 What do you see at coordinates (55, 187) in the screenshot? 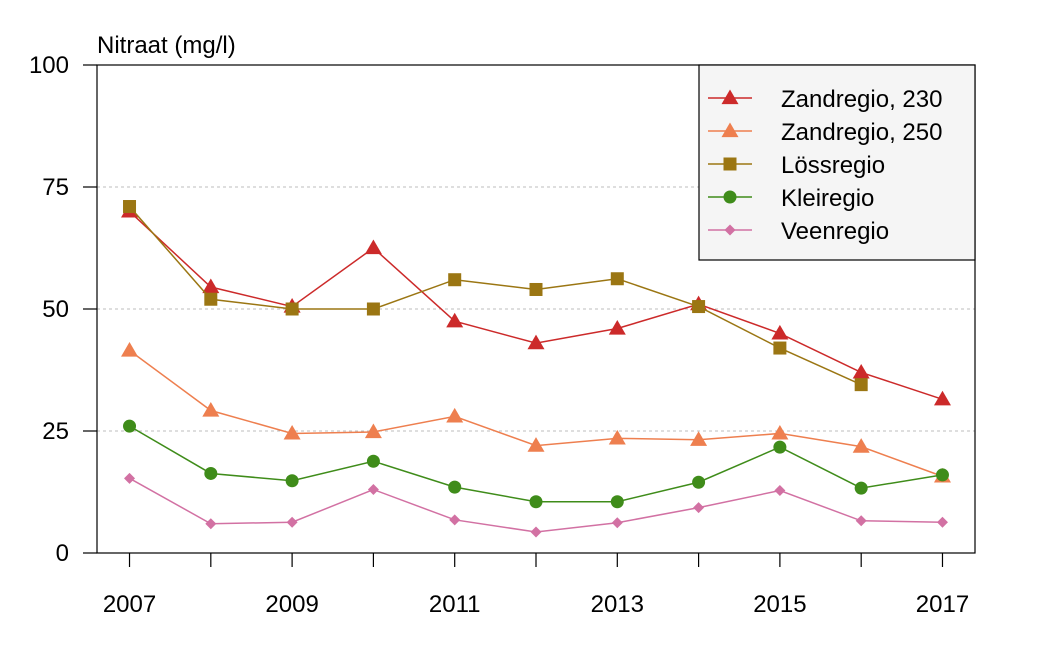
I see `y-tick-label: 75` at bounding box center [55, 187].